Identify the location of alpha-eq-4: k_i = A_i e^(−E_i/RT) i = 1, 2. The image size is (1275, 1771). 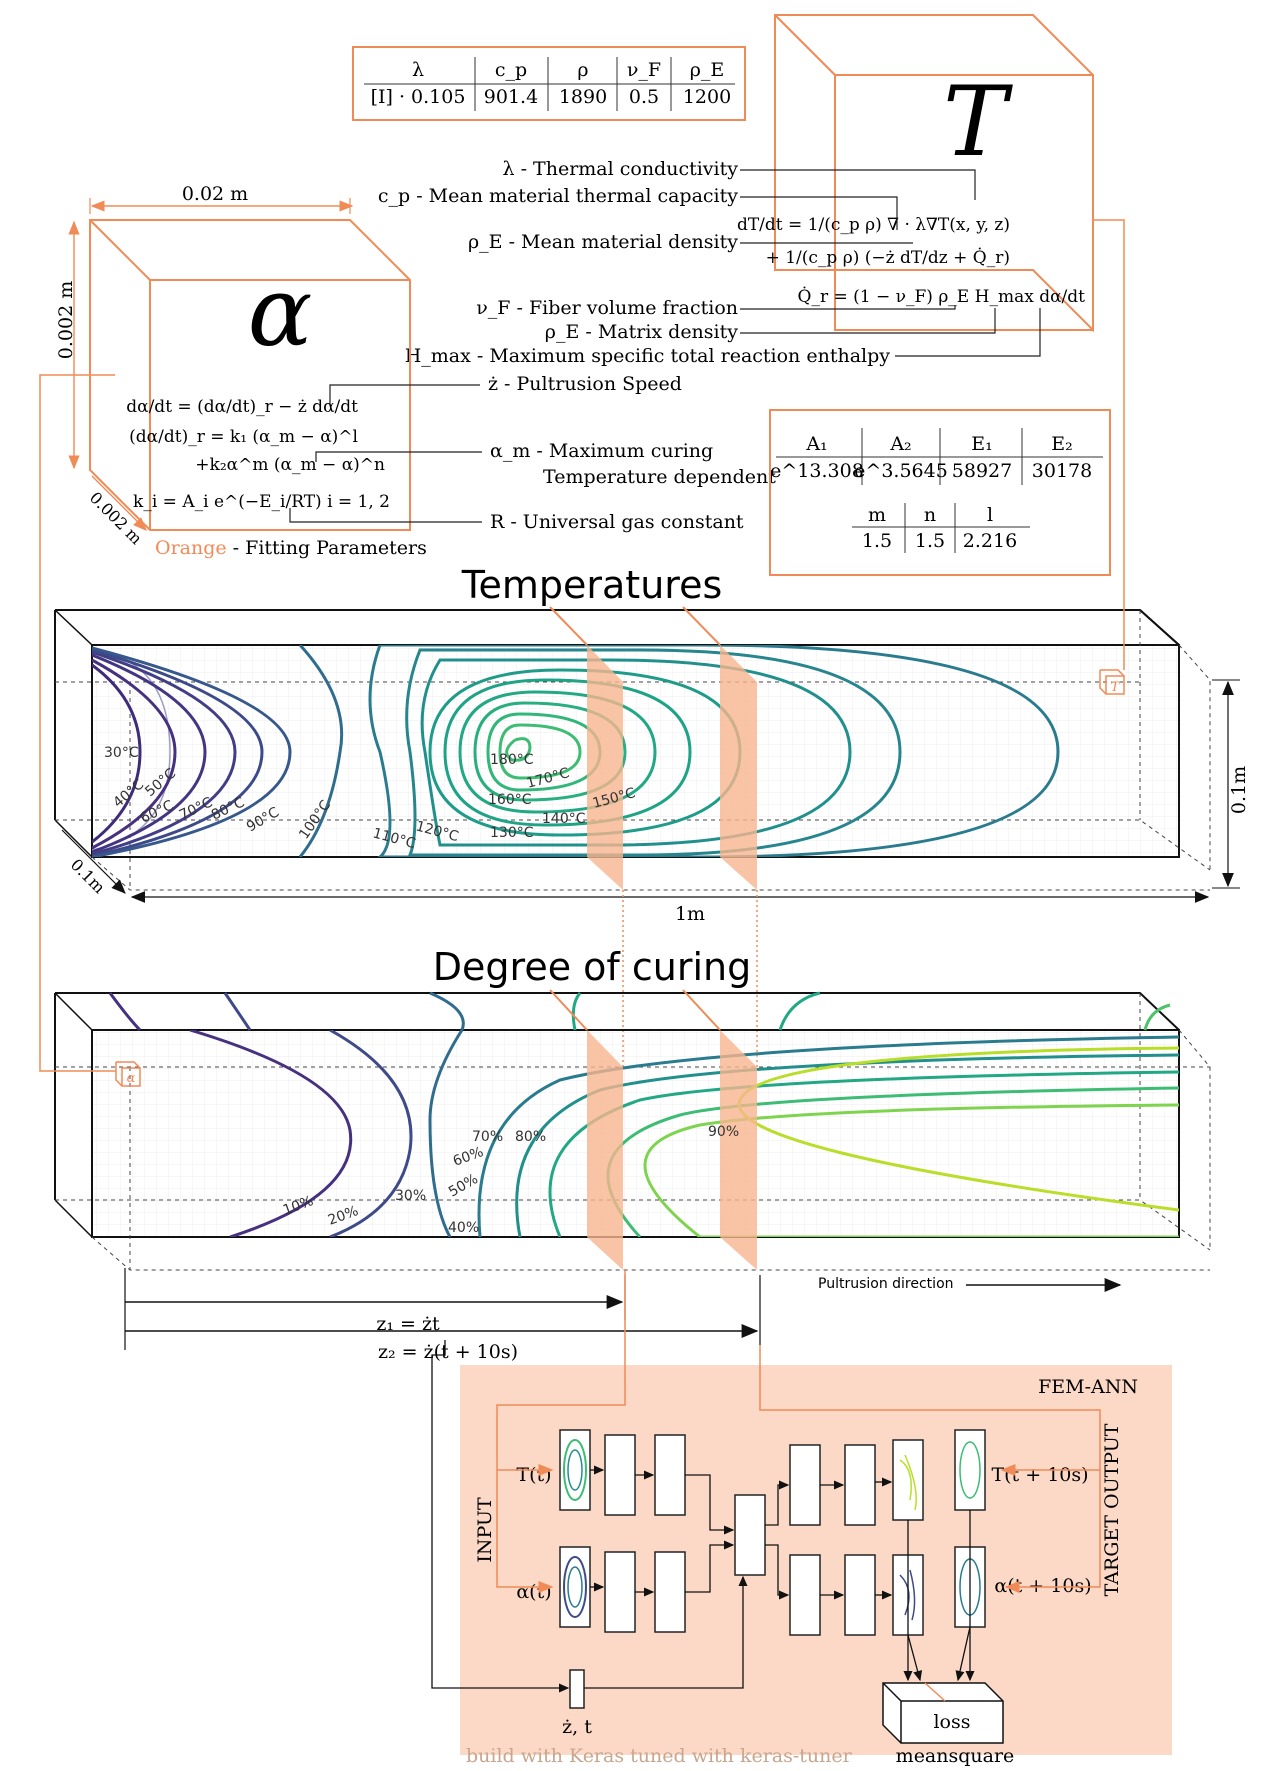
(261, 502).